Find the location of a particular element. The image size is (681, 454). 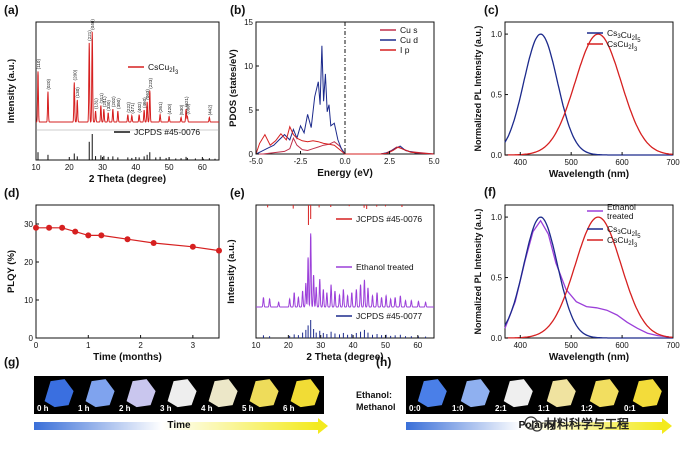

peak-label: (350) is located at coordinates (118, 103).